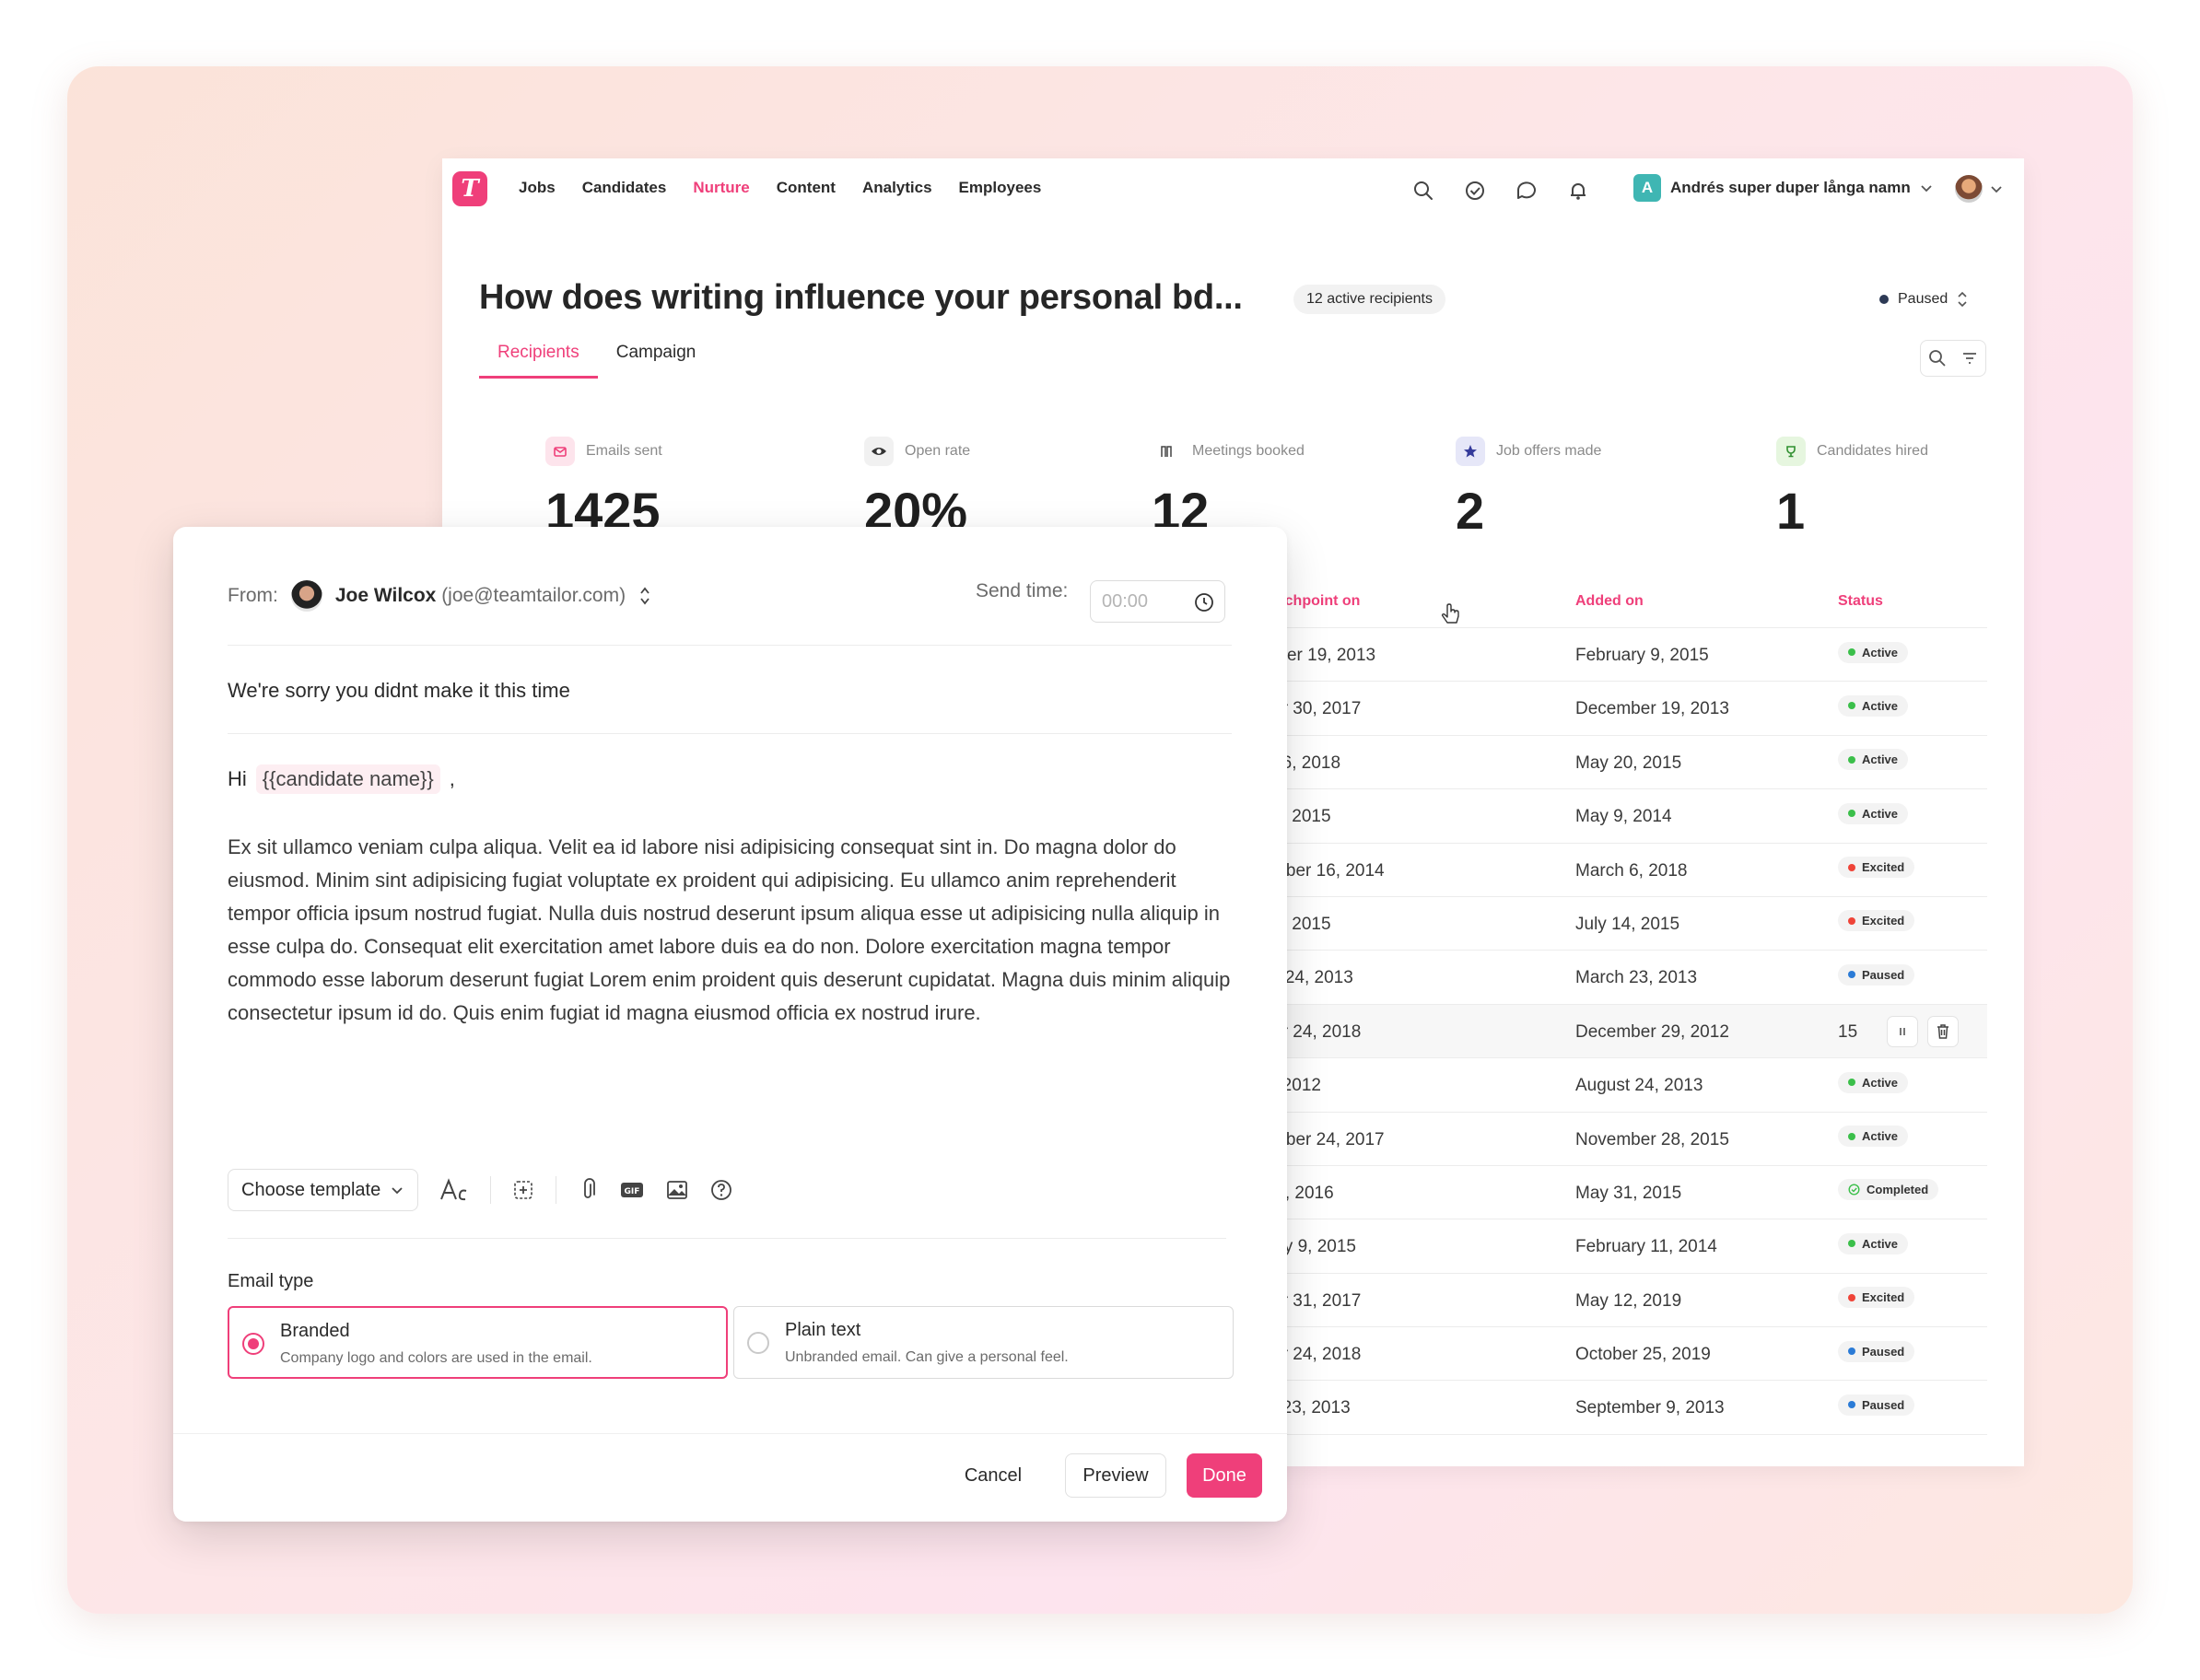 The height and width of the screenshot is (1680, 2200). Describe the element at coordinates (1898, 1189) in the screenshot. I see `status-label: Completed` at that location.